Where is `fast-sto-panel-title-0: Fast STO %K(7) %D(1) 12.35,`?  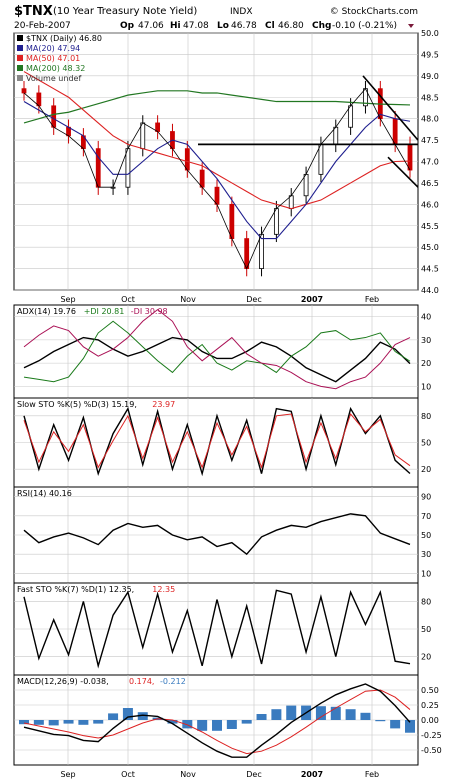 fast-sto-panel-title-0: Fast STO %K(7) %D(1) 12.35, is located at coordinates (75, 589).